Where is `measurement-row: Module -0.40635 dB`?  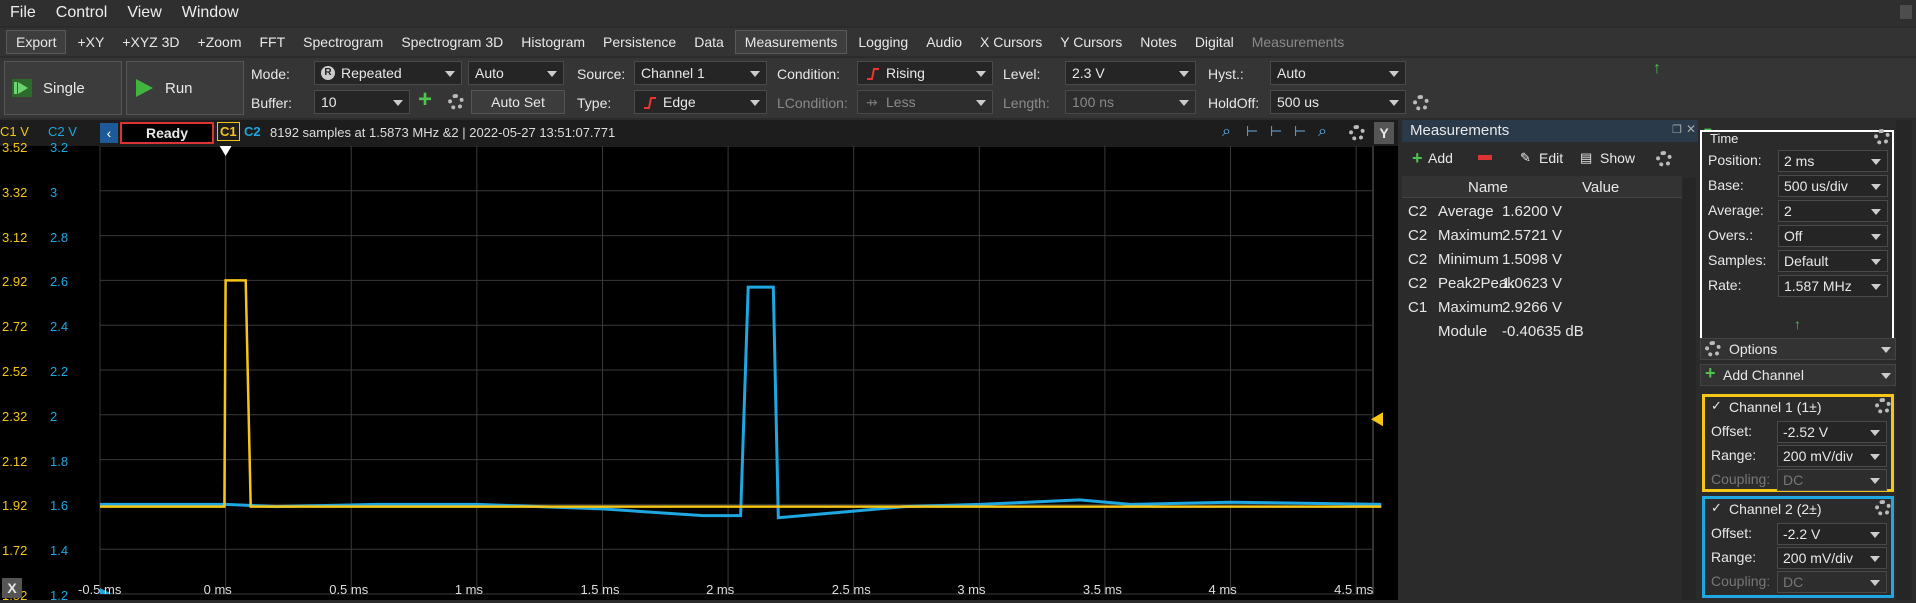 measurement-row: Module -0.40635 dB is located at coordinates (1542, 332).